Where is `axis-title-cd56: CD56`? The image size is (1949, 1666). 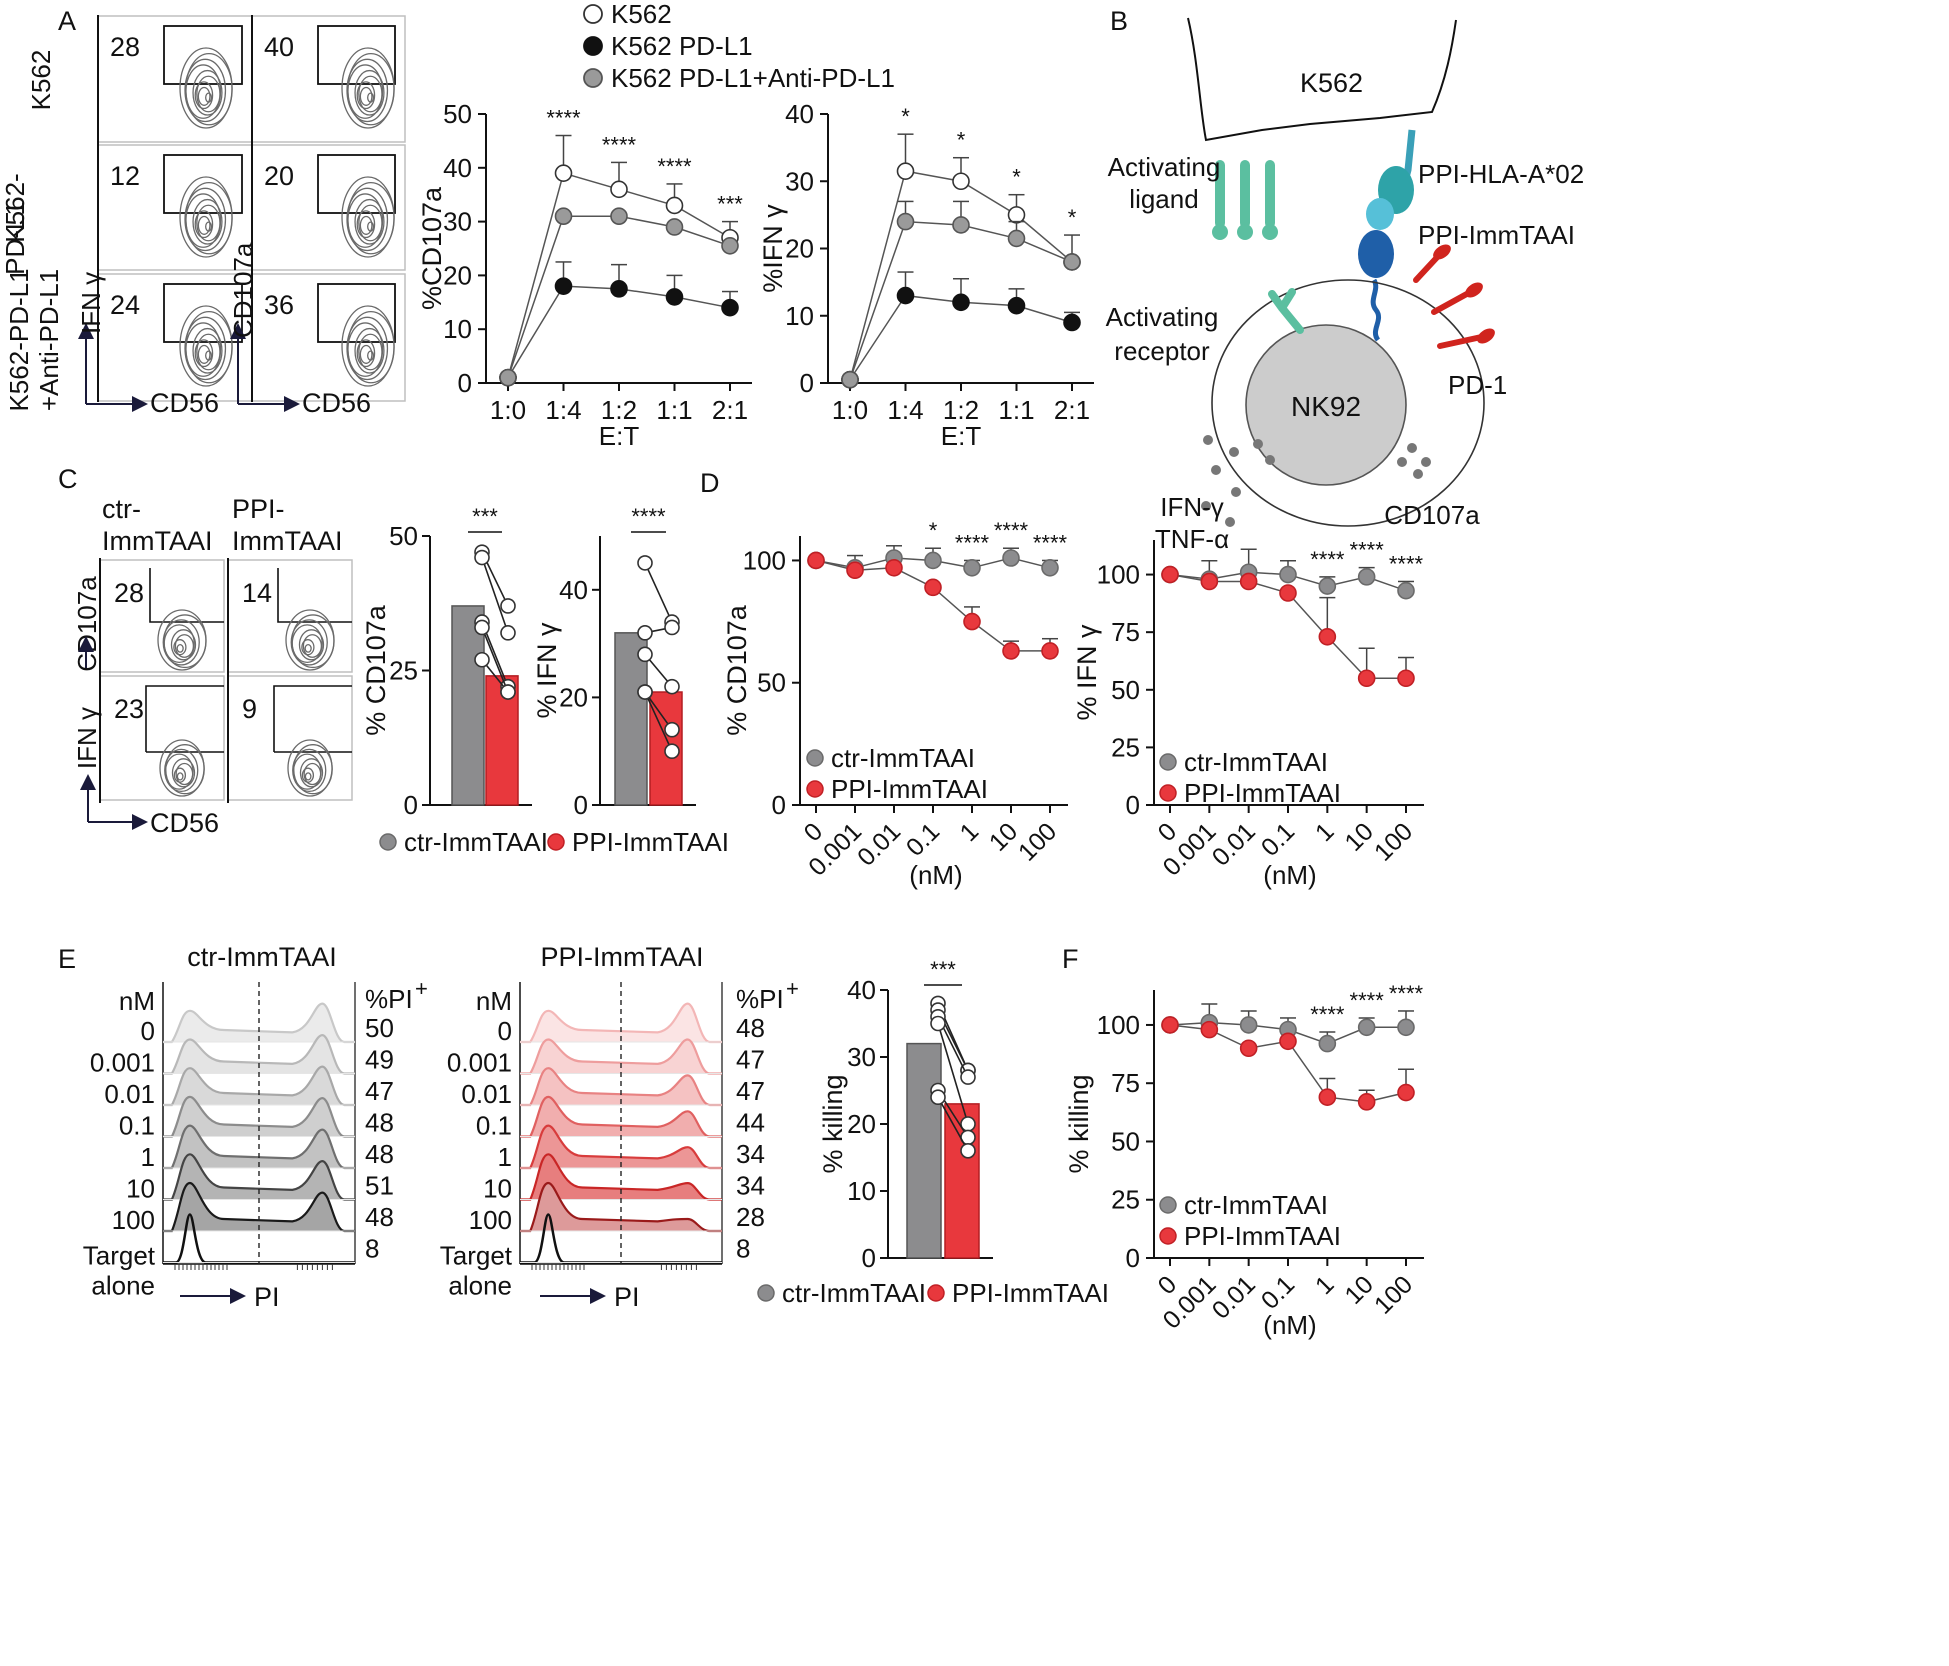
axis-title-cd56: CD56 is located at coordinates (184, 823).